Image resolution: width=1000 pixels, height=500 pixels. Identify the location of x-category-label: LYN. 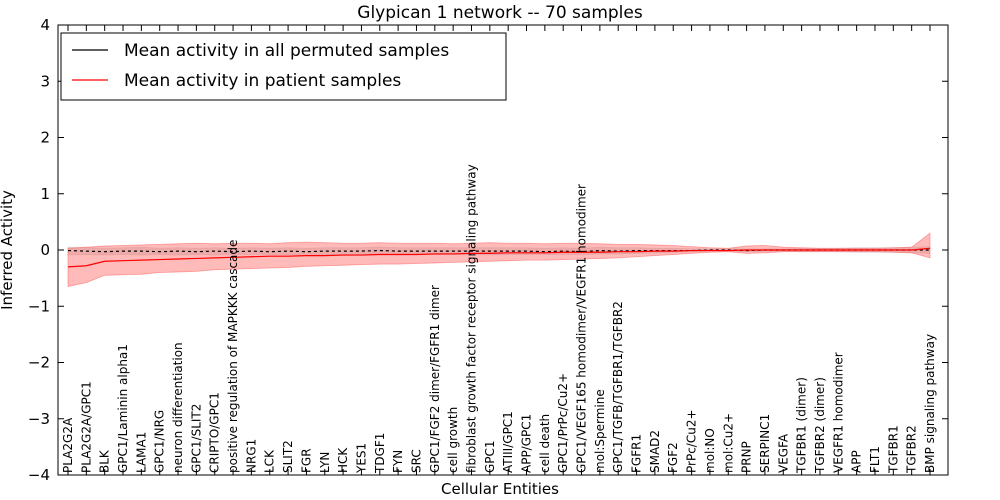
(325, 462).